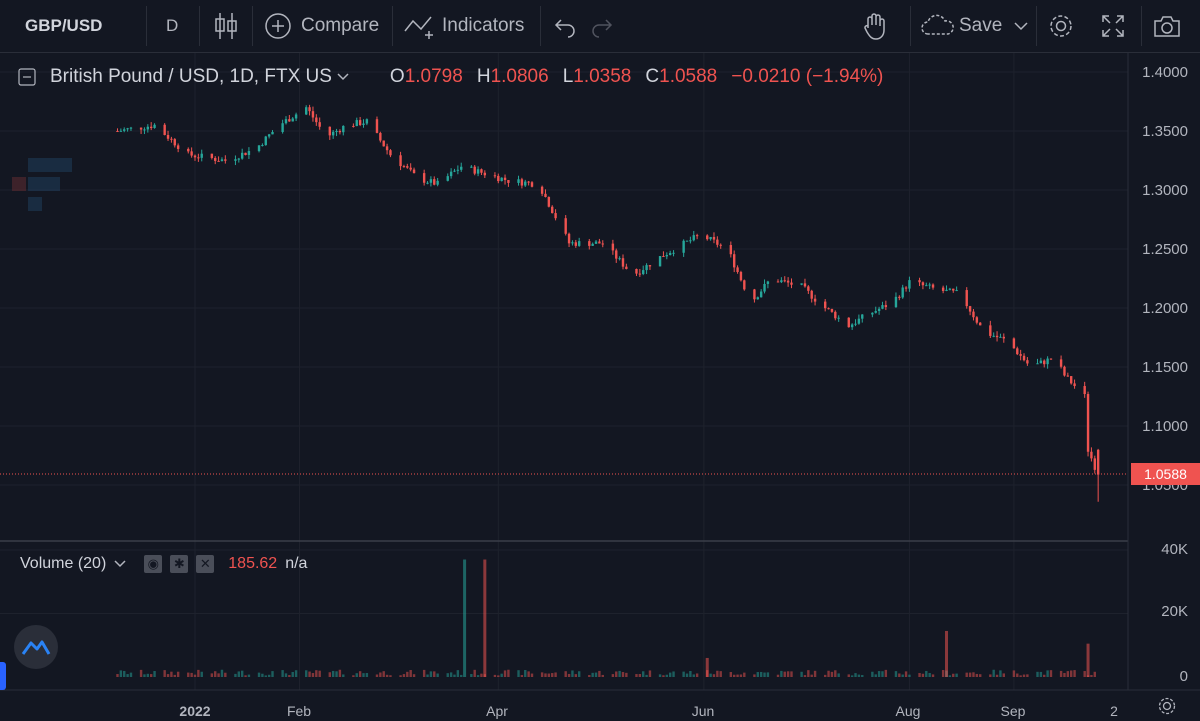 The width and height of the screenshot is (1200, 721). I want to click on hand-icon, so click(874, 26).